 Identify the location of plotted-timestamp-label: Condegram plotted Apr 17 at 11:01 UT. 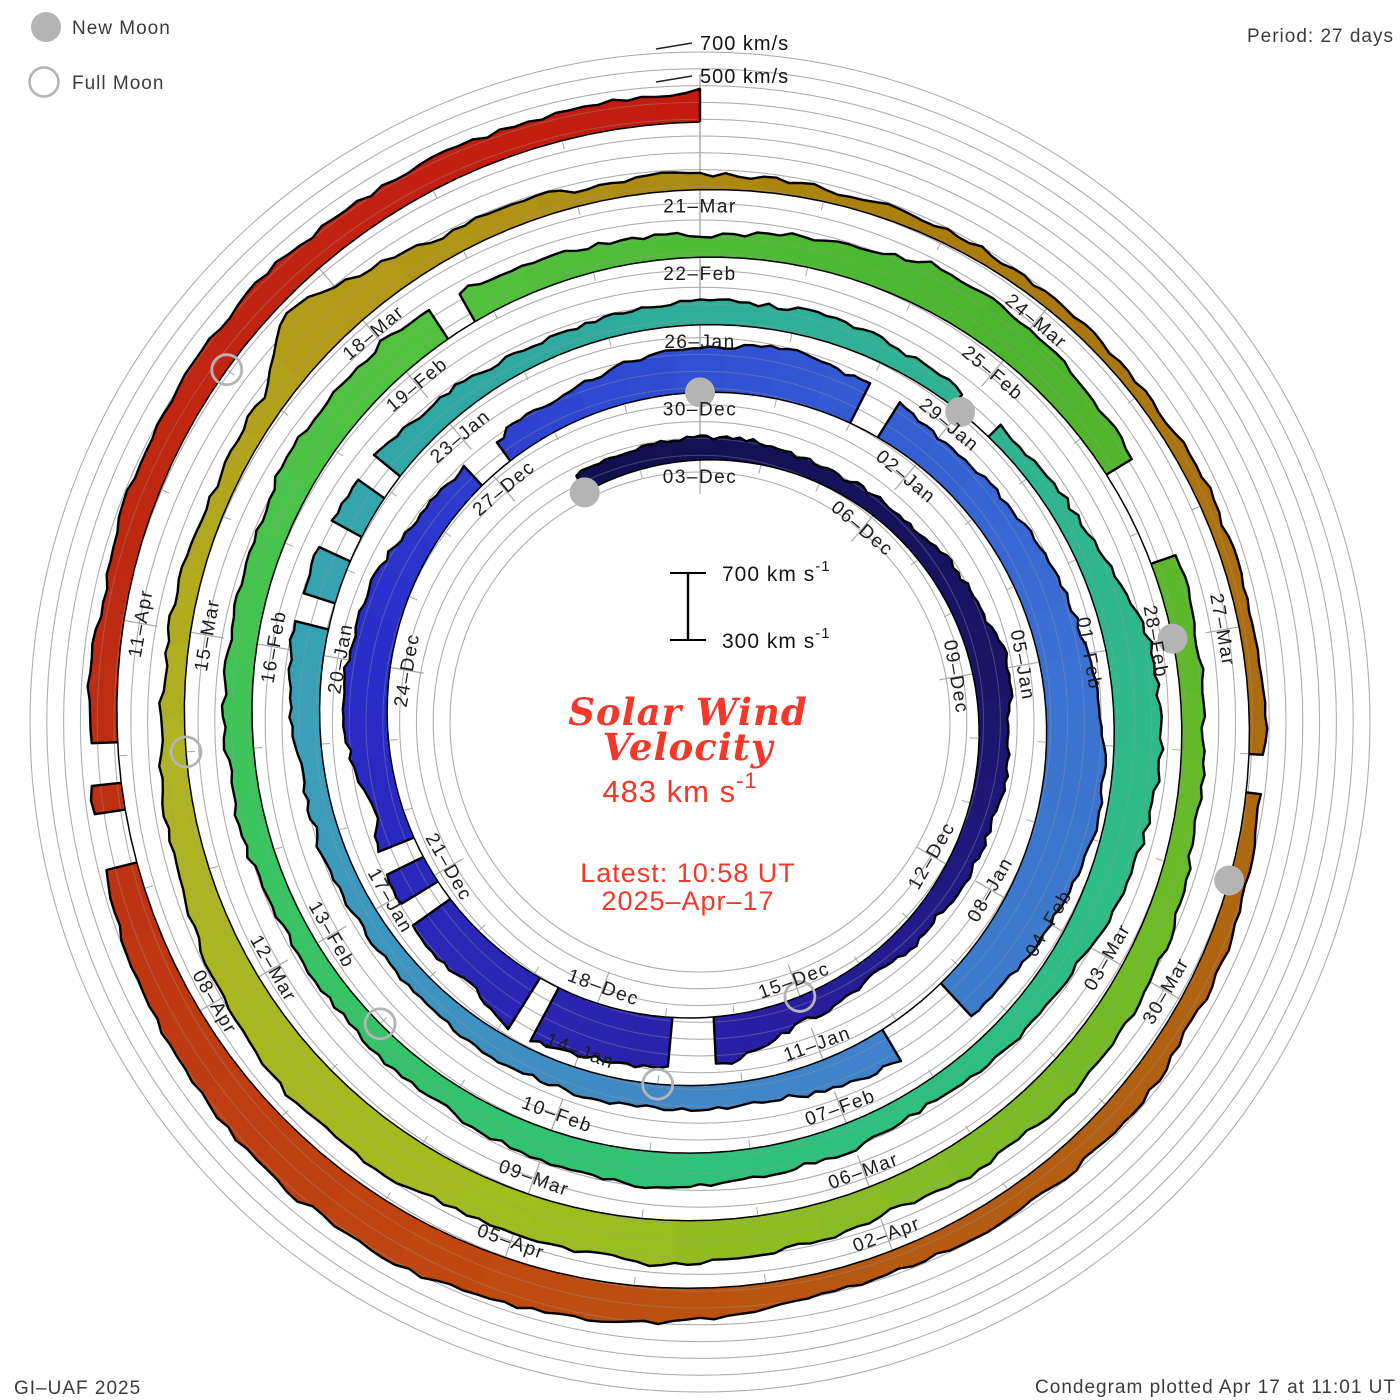
(1215, 1387).